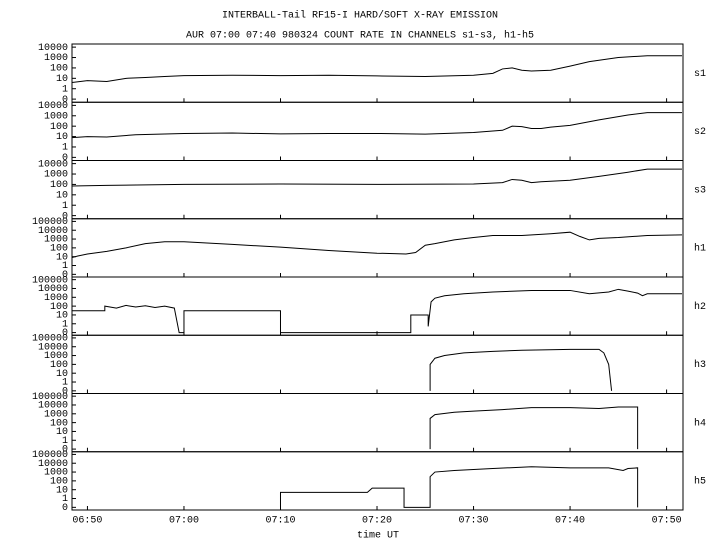 The image size is (720, 550). I want to click on channel-label: s3, so click(700, 190).